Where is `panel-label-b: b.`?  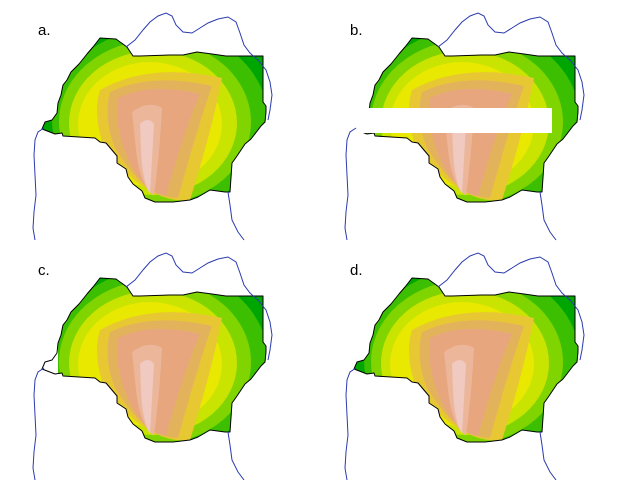 panel-label-b: b. is located at coordinates (356, 30).